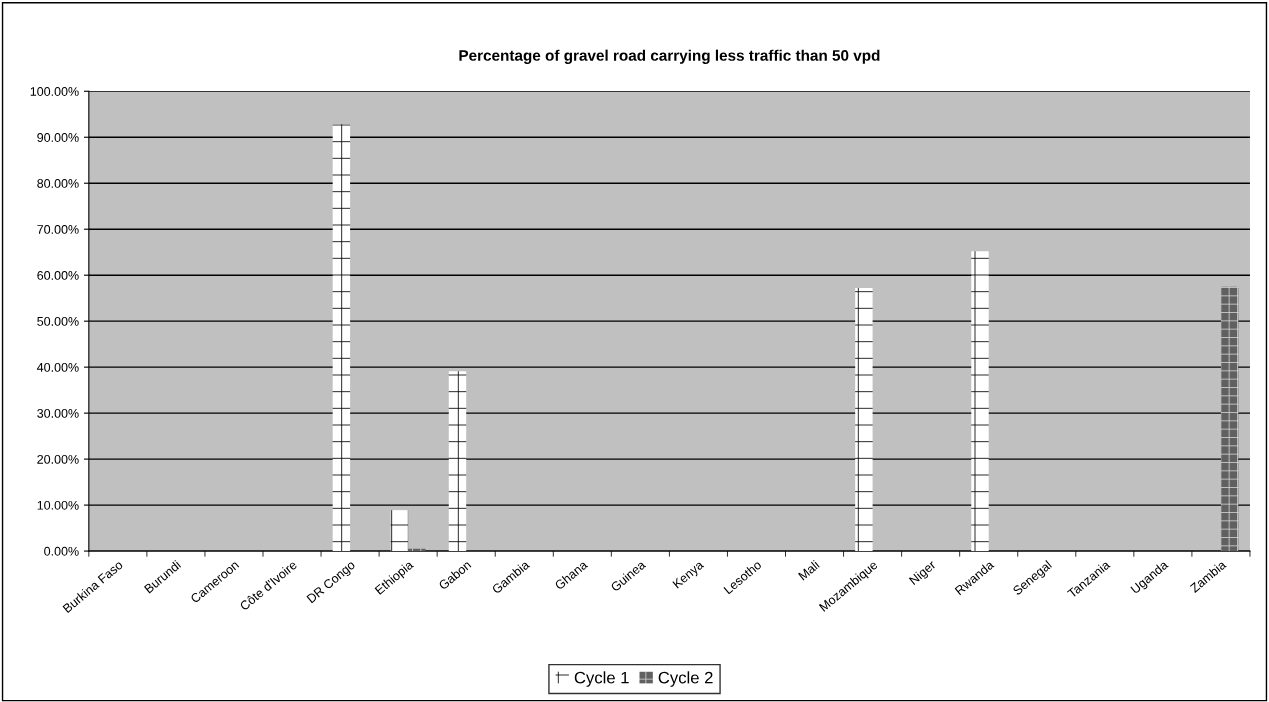  What do you see at coordinates (58, 321) in the screenshot?
I see `y-tick-label: 50.00%` at bounding box center [58, 321].